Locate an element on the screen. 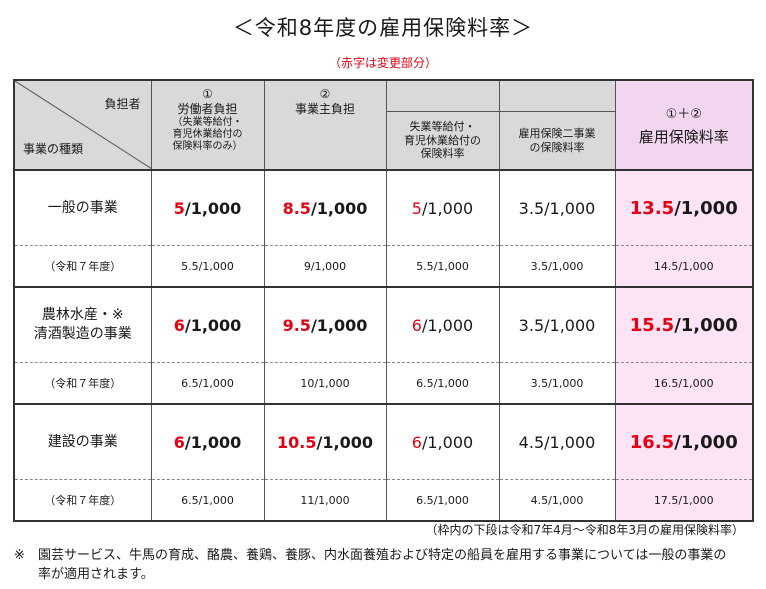  header-employer: ② 事業主負担 is located at coordinates (325, 125).